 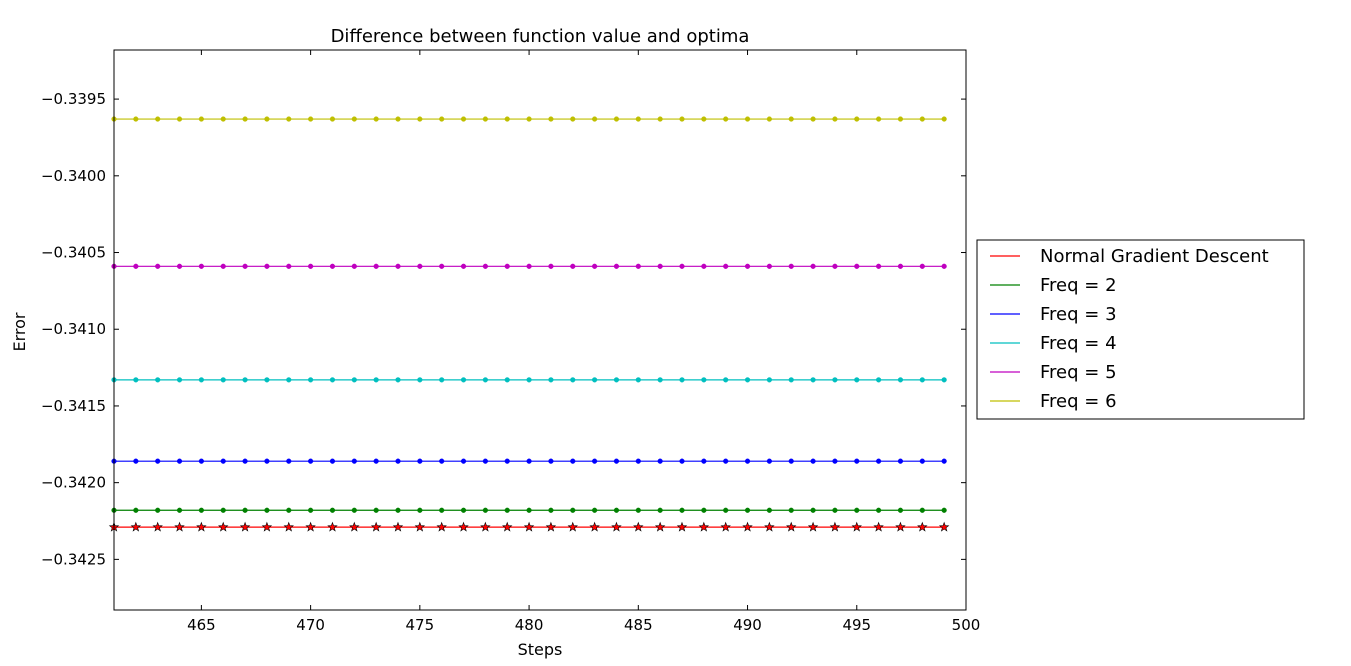 What do you see at coordinates (856, 625) in the screenshot?
I see `x-tick-label: 495` at bounding box center [856, 625].